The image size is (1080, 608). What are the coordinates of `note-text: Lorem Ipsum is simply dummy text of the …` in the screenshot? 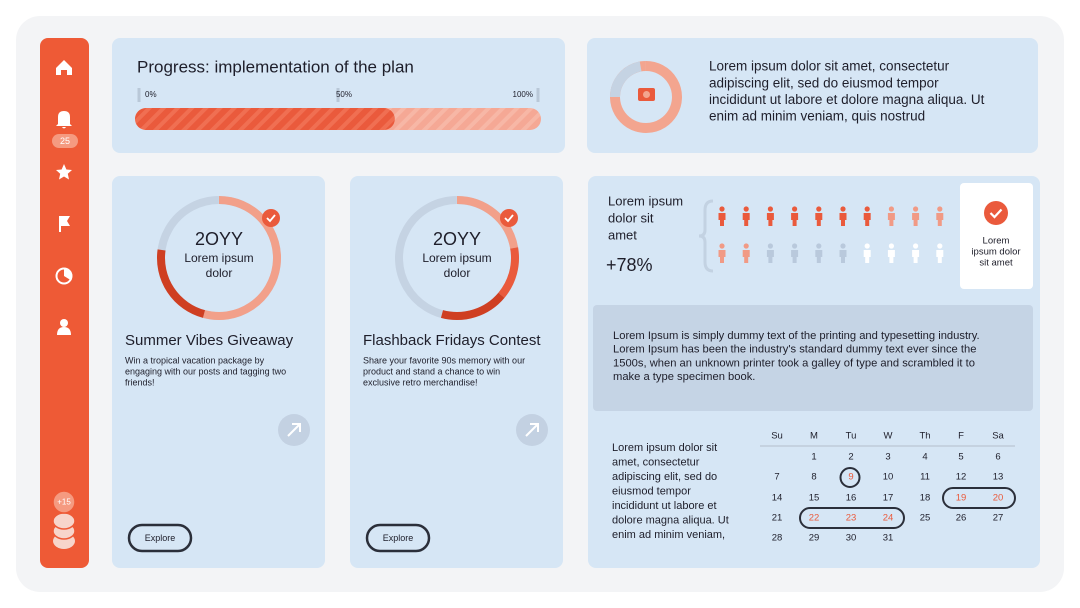 It's located at (796, 336).